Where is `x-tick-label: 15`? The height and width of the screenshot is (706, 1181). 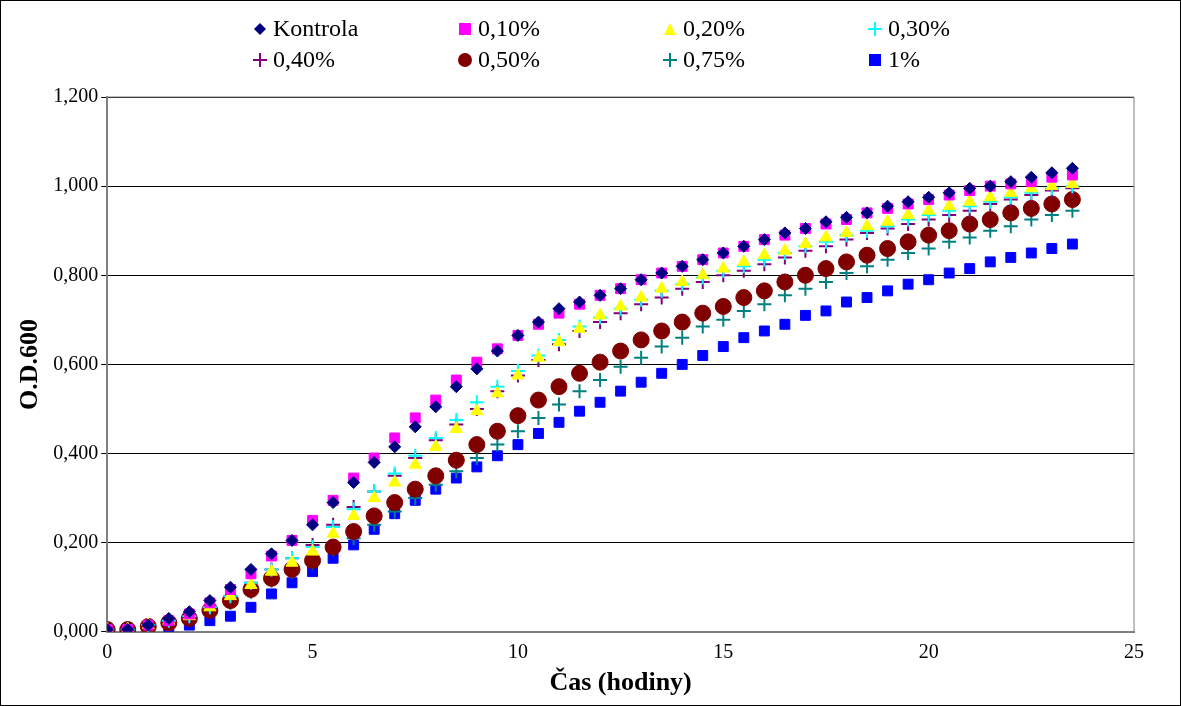
x-tick-label: 15 is located at coordinates (723, 651).